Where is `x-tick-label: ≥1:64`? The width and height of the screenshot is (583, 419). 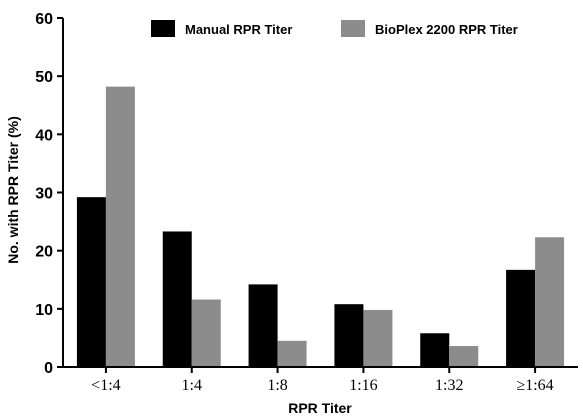
x-tick-label: ≥1:64 is located at coordinates (534, 385).